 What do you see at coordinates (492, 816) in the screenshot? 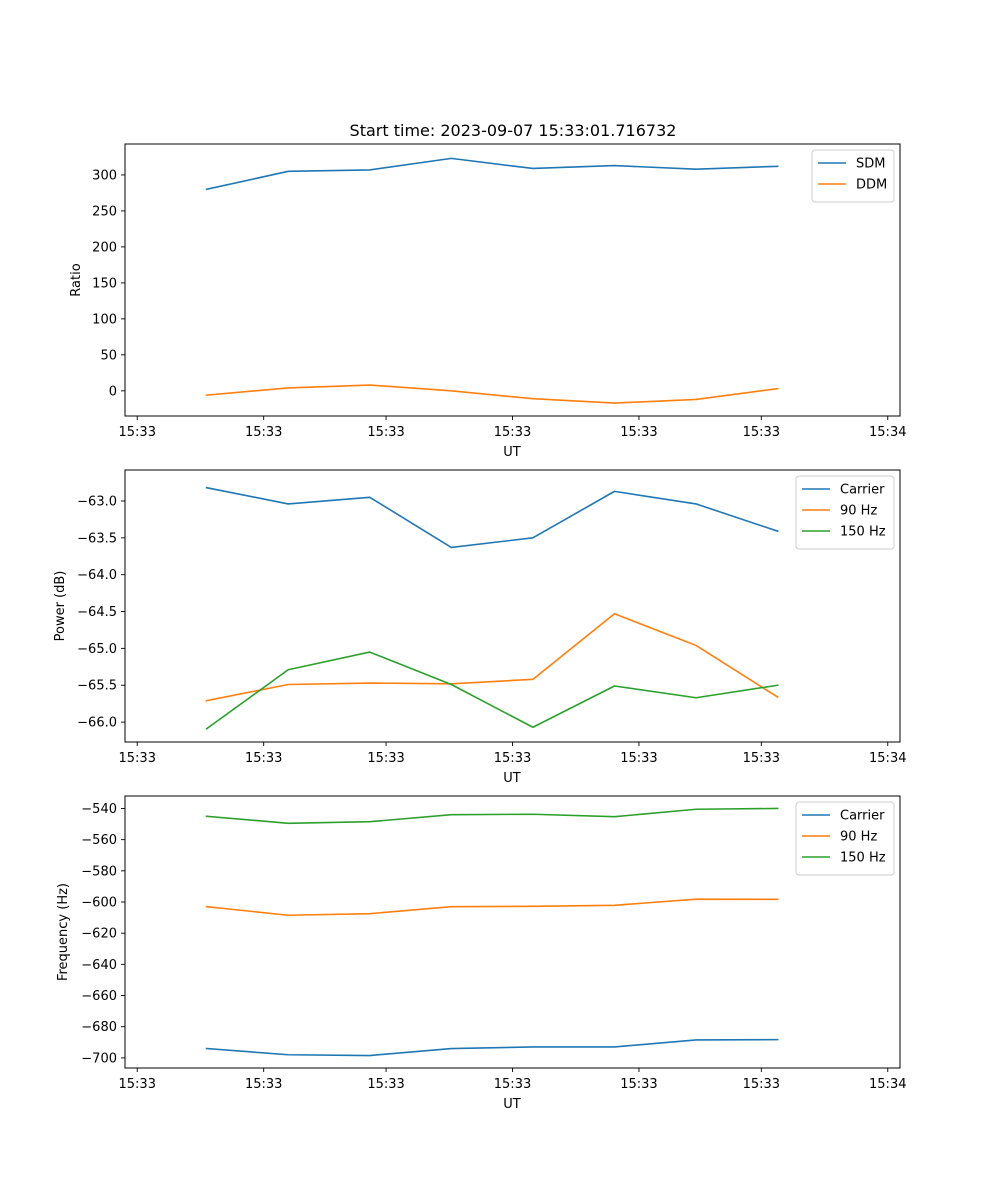
I see `frequency-series-line-150-hz` at bounding box center [492, 816].